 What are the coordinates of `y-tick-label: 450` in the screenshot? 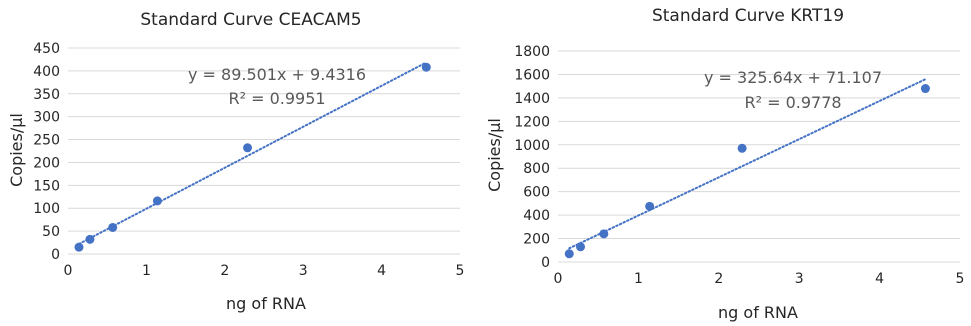 It's located at (46, 49).